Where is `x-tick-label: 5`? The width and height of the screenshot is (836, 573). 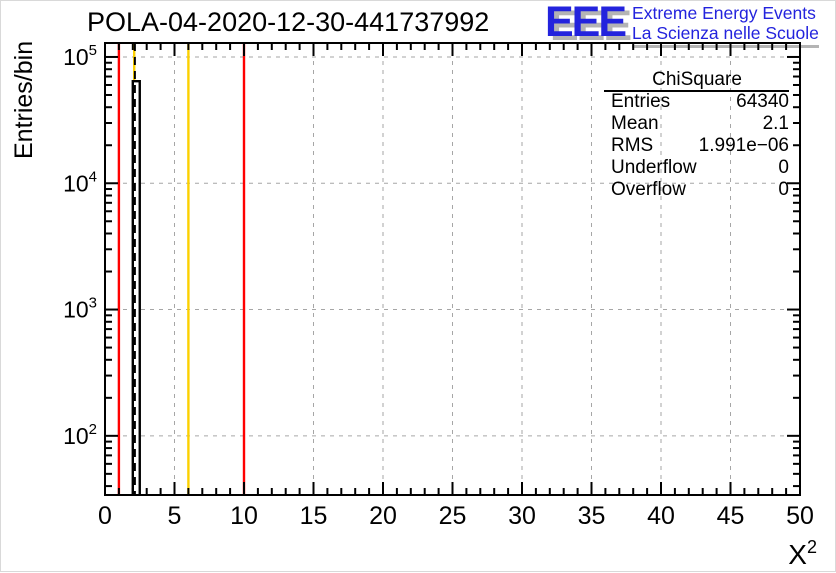 x-tick-label: 5 is located at coordinates (175, 516).